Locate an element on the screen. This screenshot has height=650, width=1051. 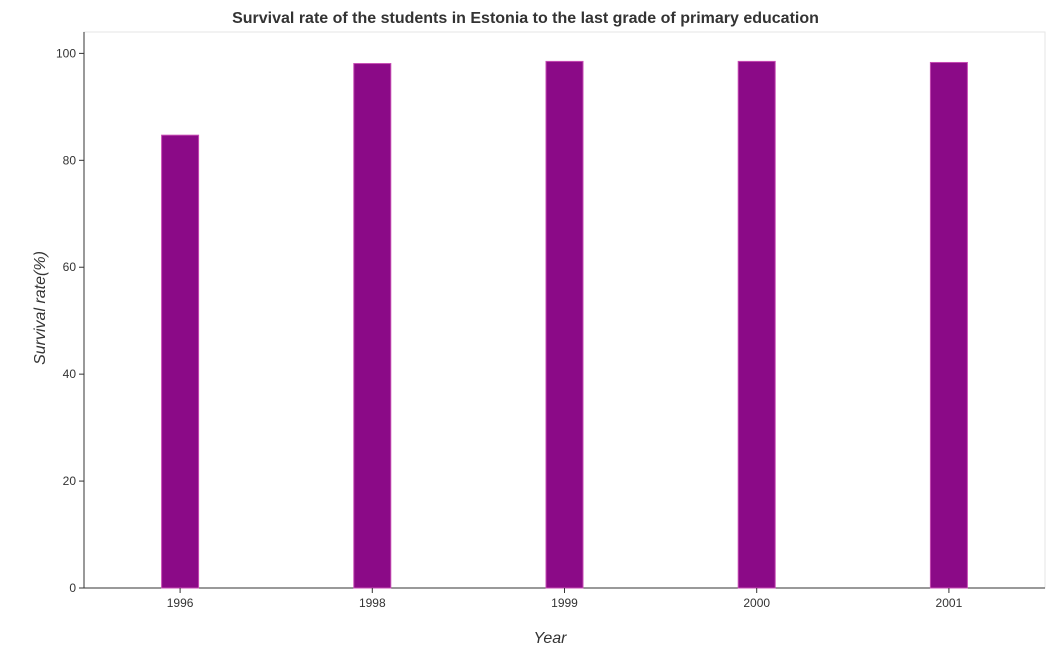
x-tick-label: 1998 is located at coordinates (372, 603).